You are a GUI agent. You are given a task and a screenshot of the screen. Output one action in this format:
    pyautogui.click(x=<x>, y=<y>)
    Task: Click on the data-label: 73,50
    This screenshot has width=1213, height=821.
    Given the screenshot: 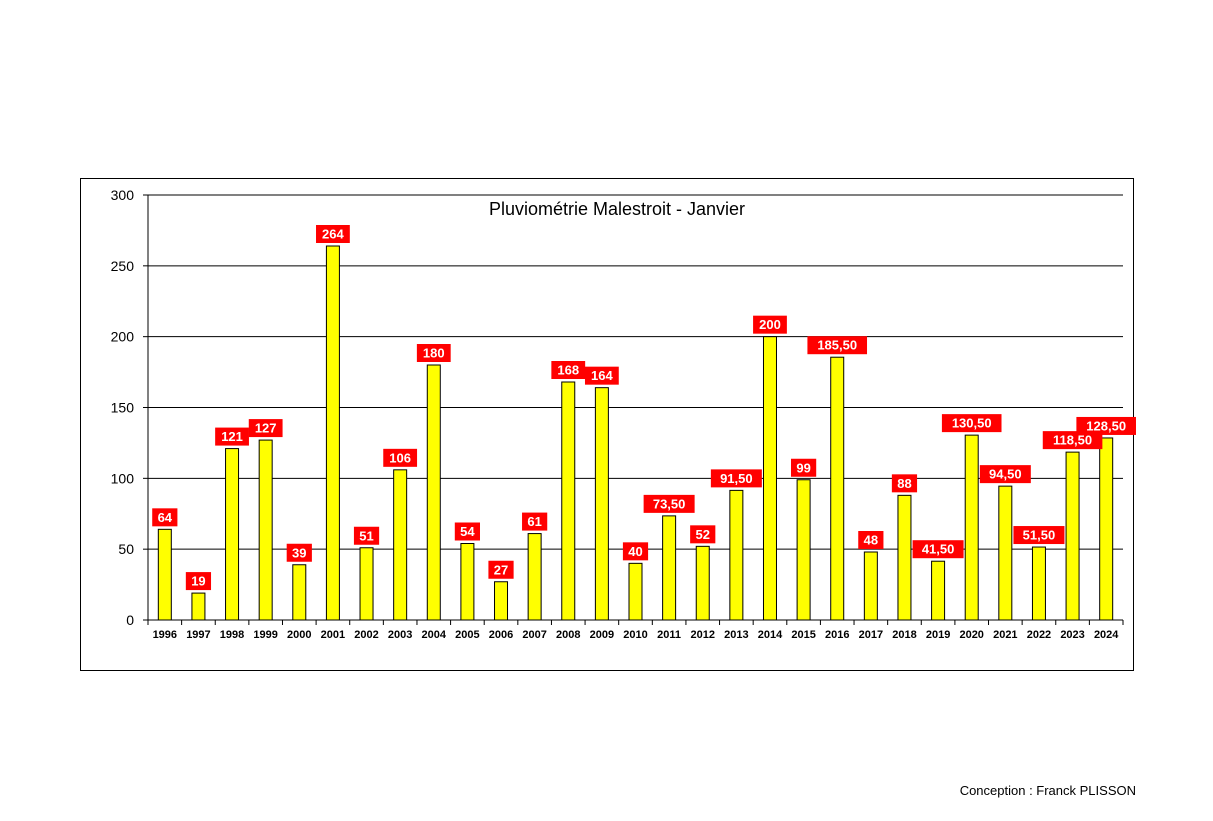 What is the action you would take?
    pyautogui.click(x=669, y=503)
    